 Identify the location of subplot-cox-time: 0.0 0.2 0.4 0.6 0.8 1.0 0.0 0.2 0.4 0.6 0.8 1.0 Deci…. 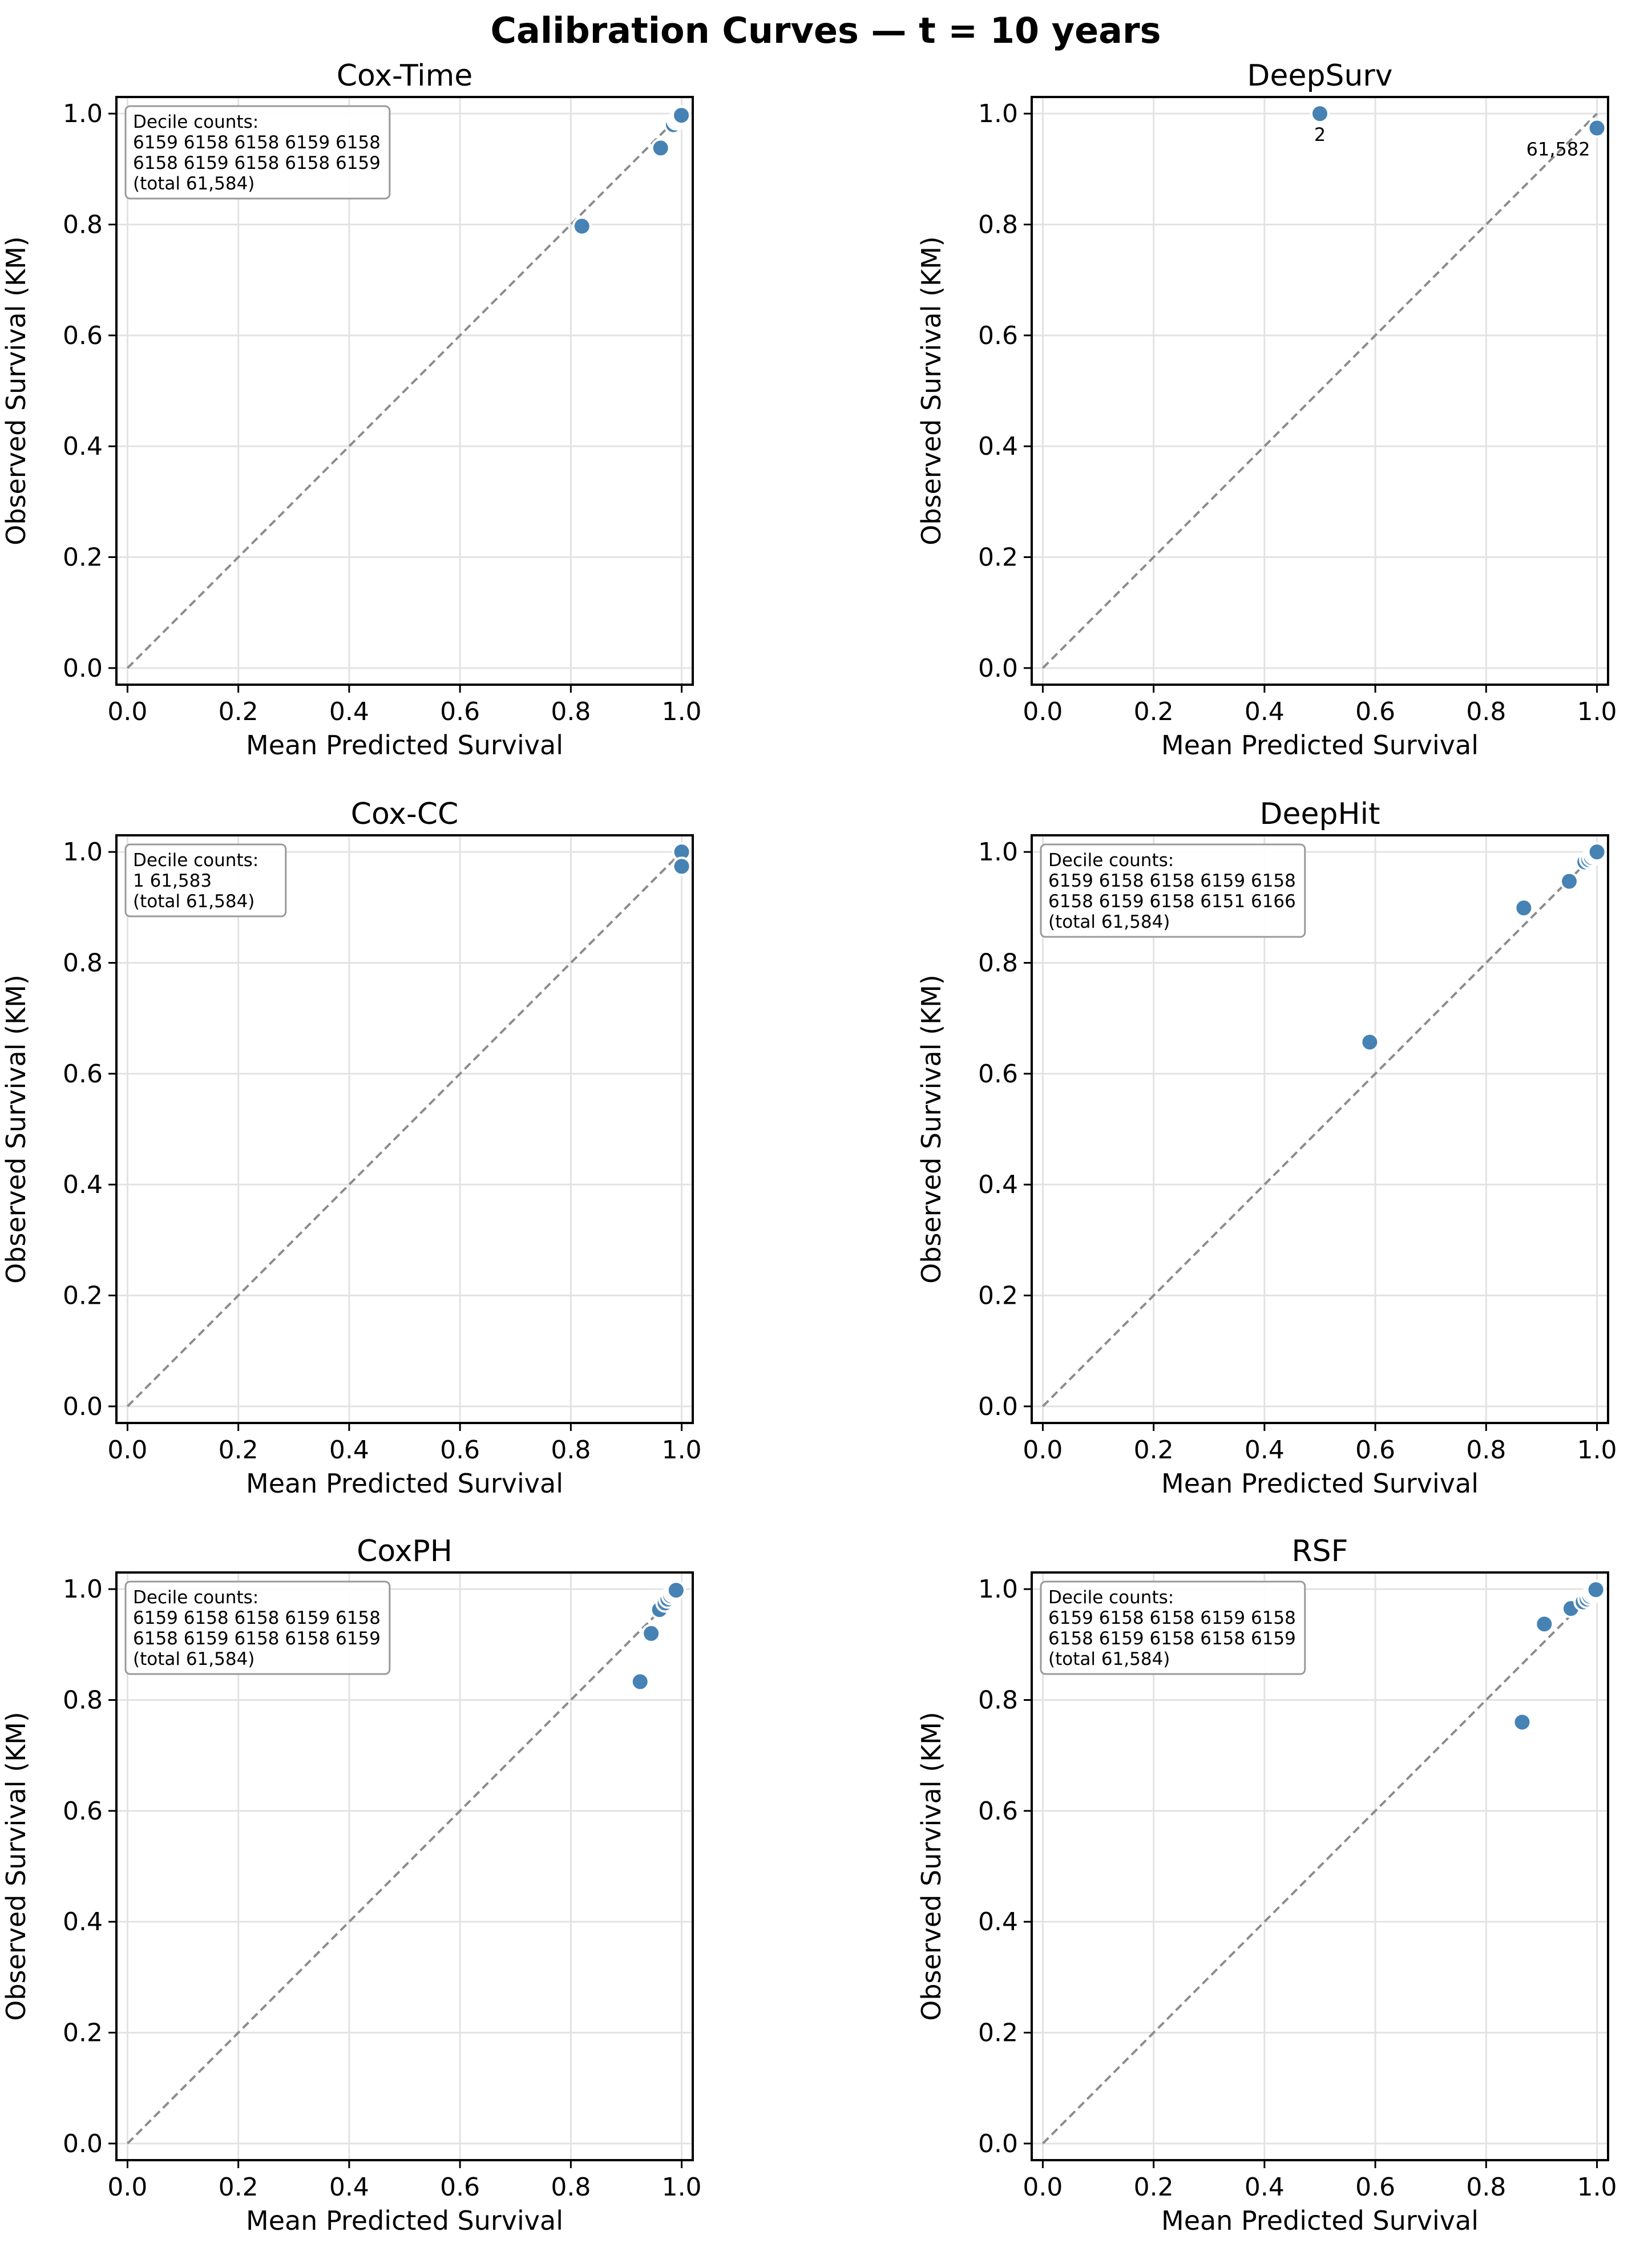
(351, 410).